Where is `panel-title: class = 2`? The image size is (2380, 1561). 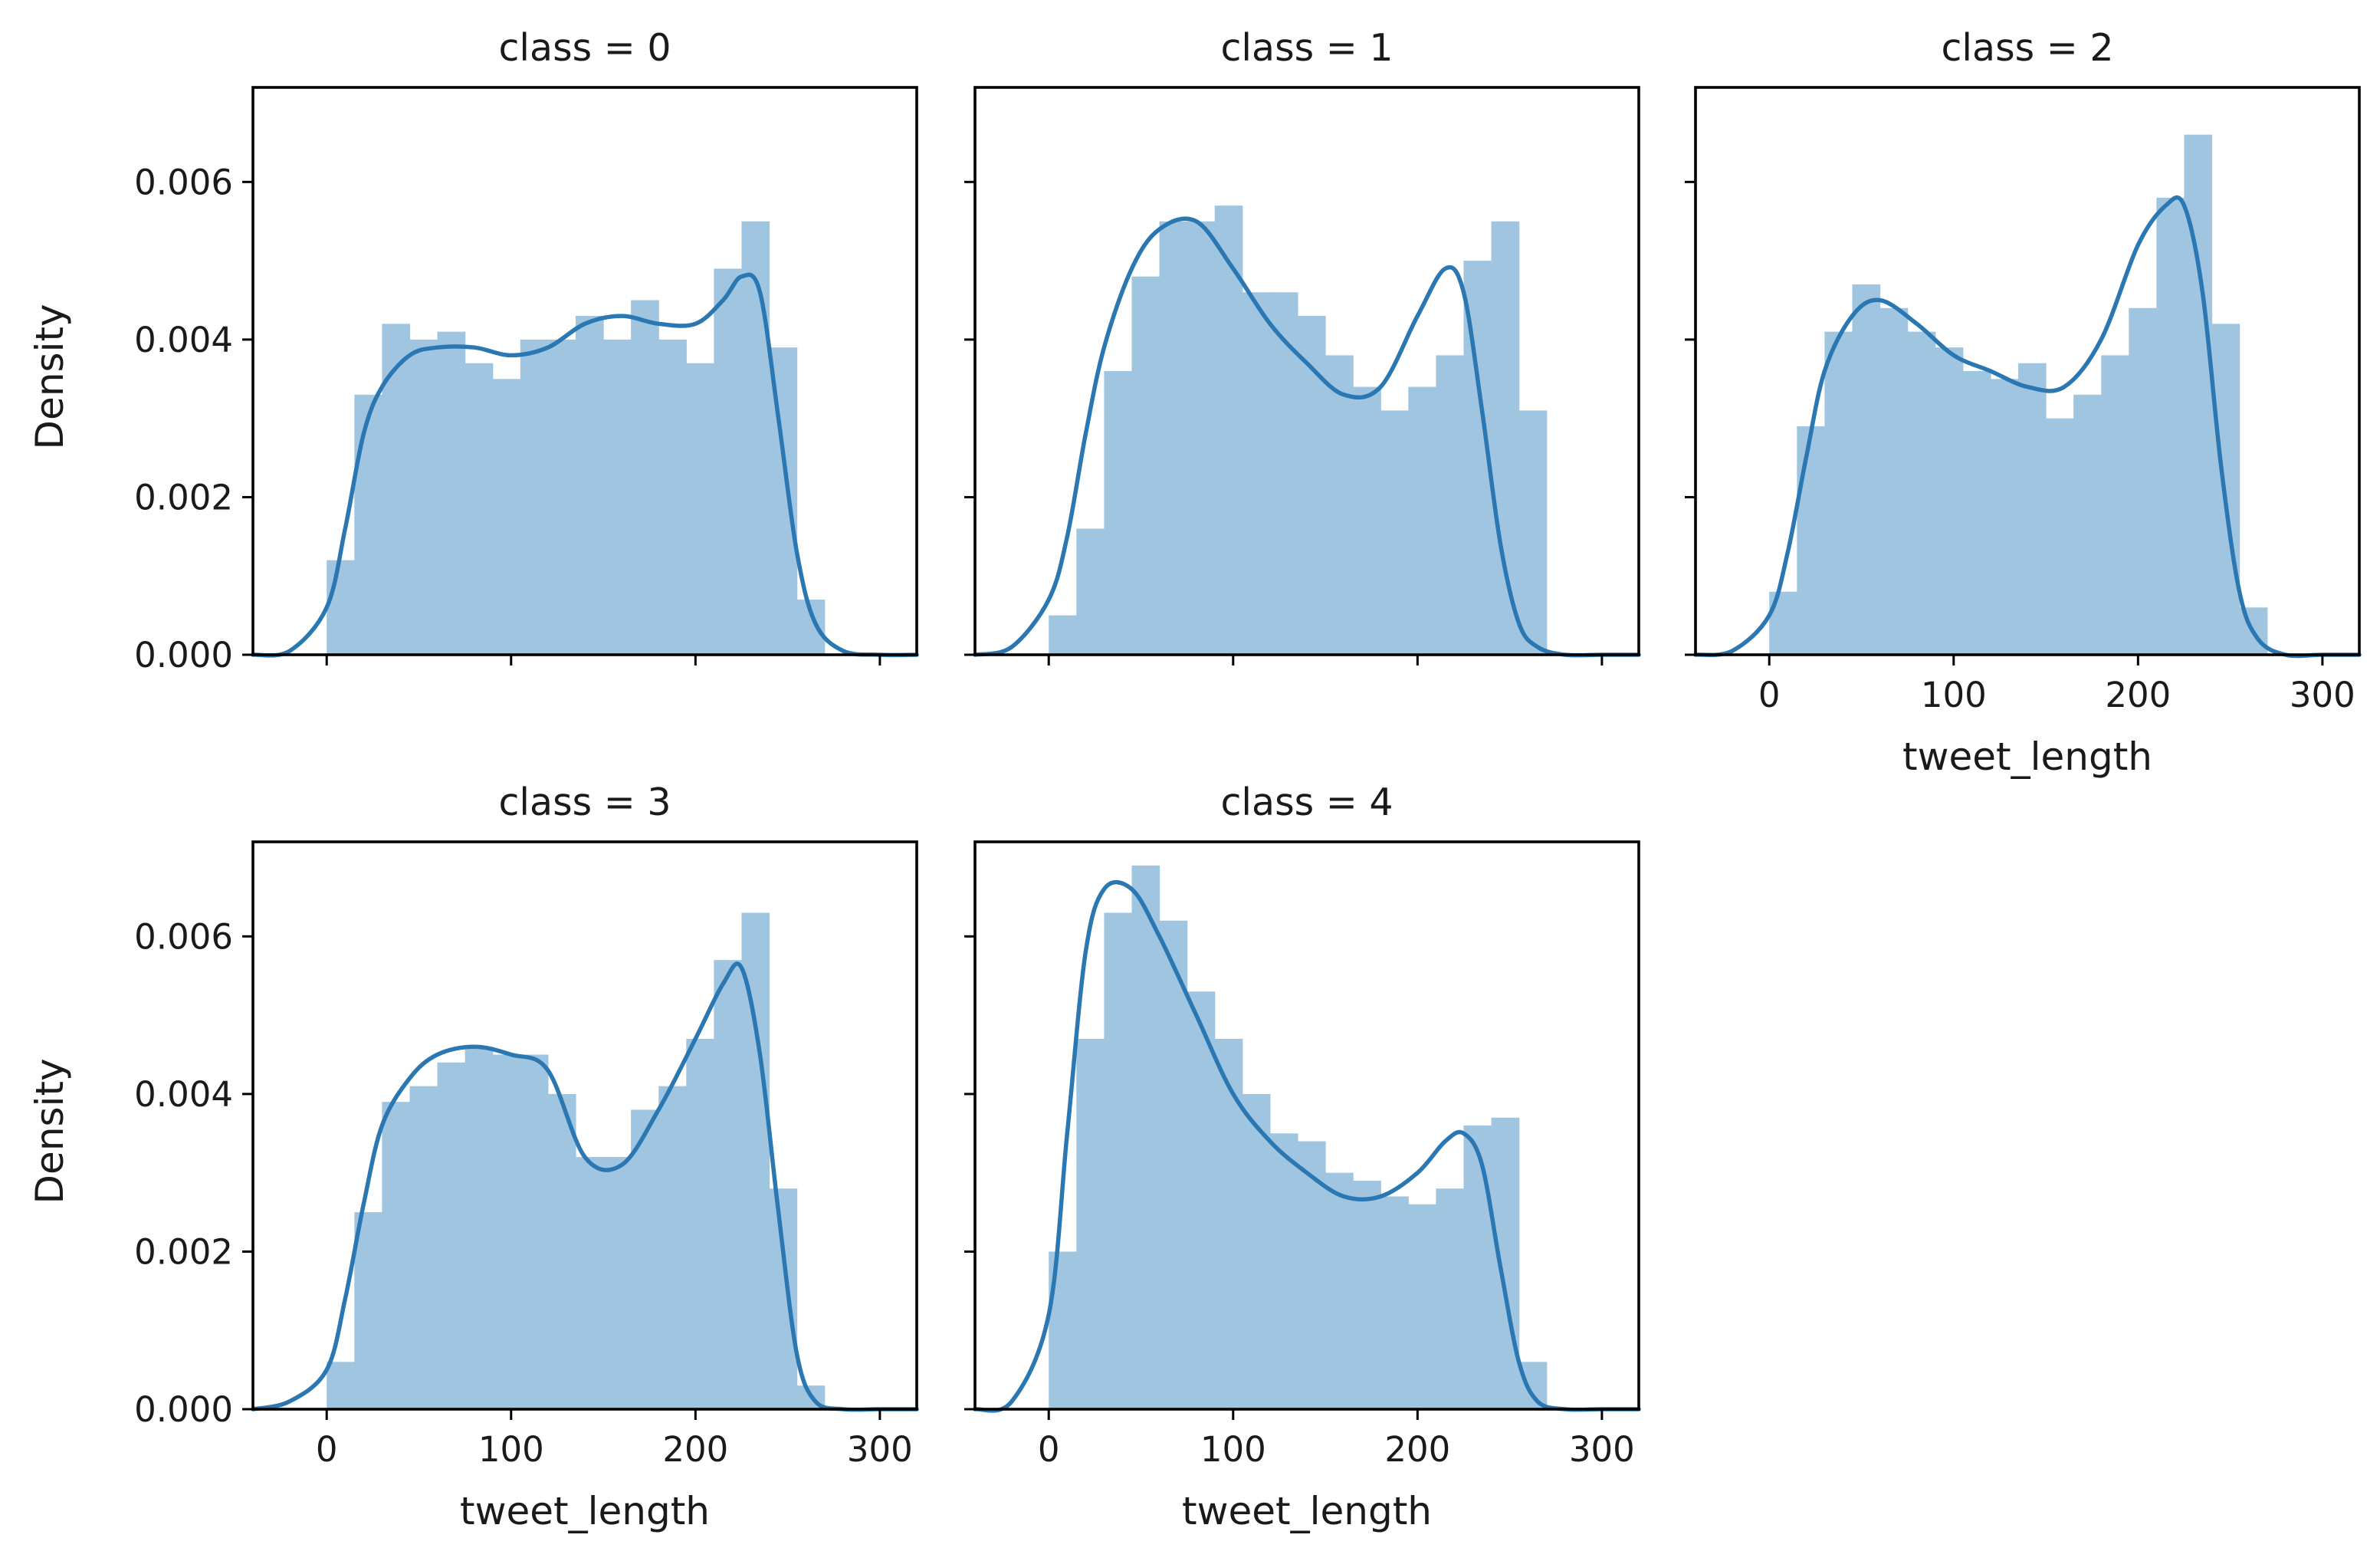
panel-title: class = 2 is located at coordinates (2027, 48).